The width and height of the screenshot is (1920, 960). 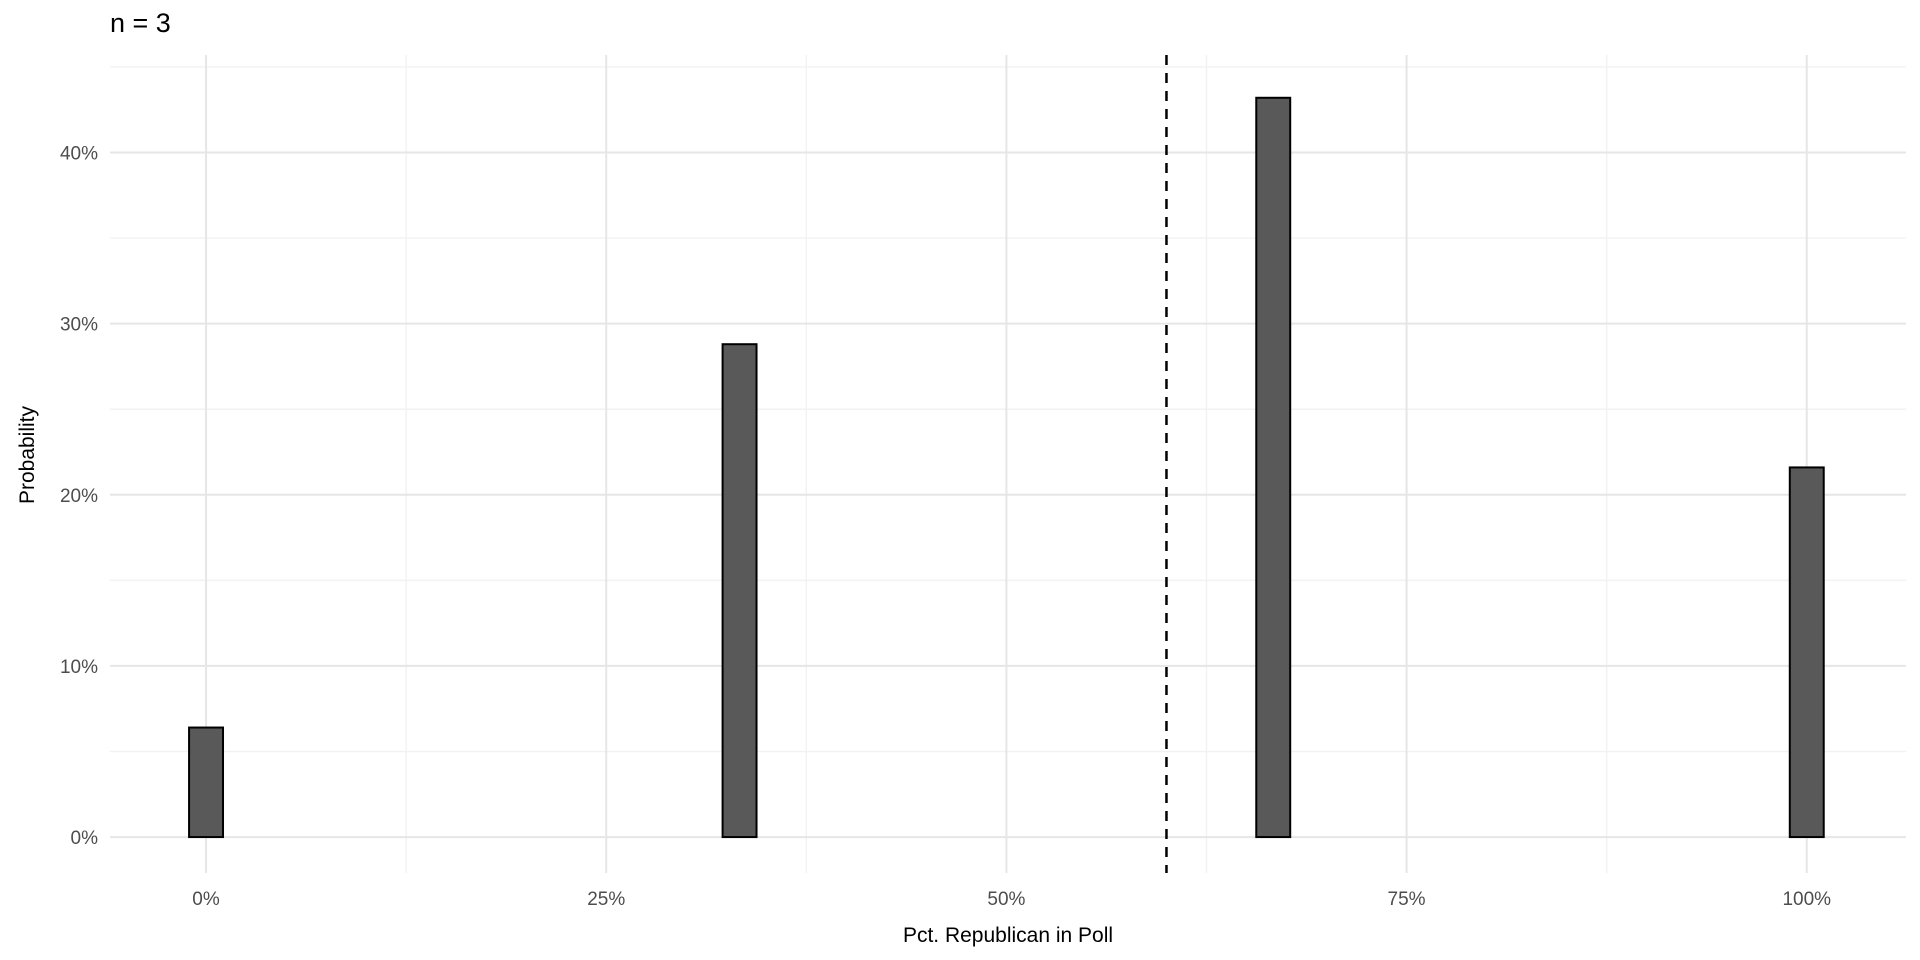 I want to click on x-tick-label: 50%, so click(x=1006, y=899).